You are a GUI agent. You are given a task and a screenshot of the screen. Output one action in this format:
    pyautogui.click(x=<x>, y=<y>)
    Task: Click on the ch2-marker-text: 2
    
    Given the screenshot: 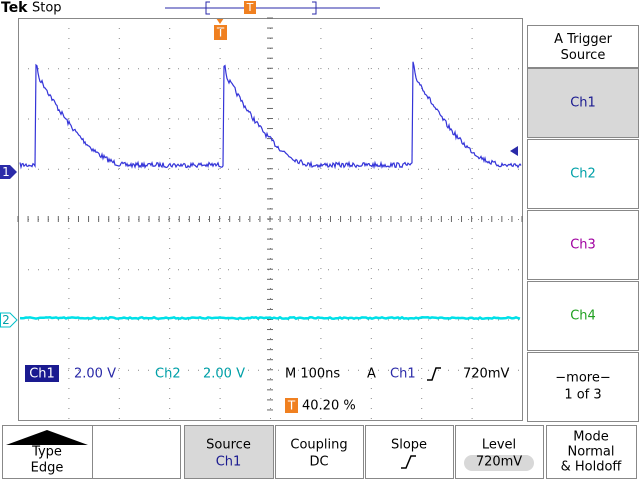 What is the action you would take?
    pyautogui.click(x=6, y=320)
    